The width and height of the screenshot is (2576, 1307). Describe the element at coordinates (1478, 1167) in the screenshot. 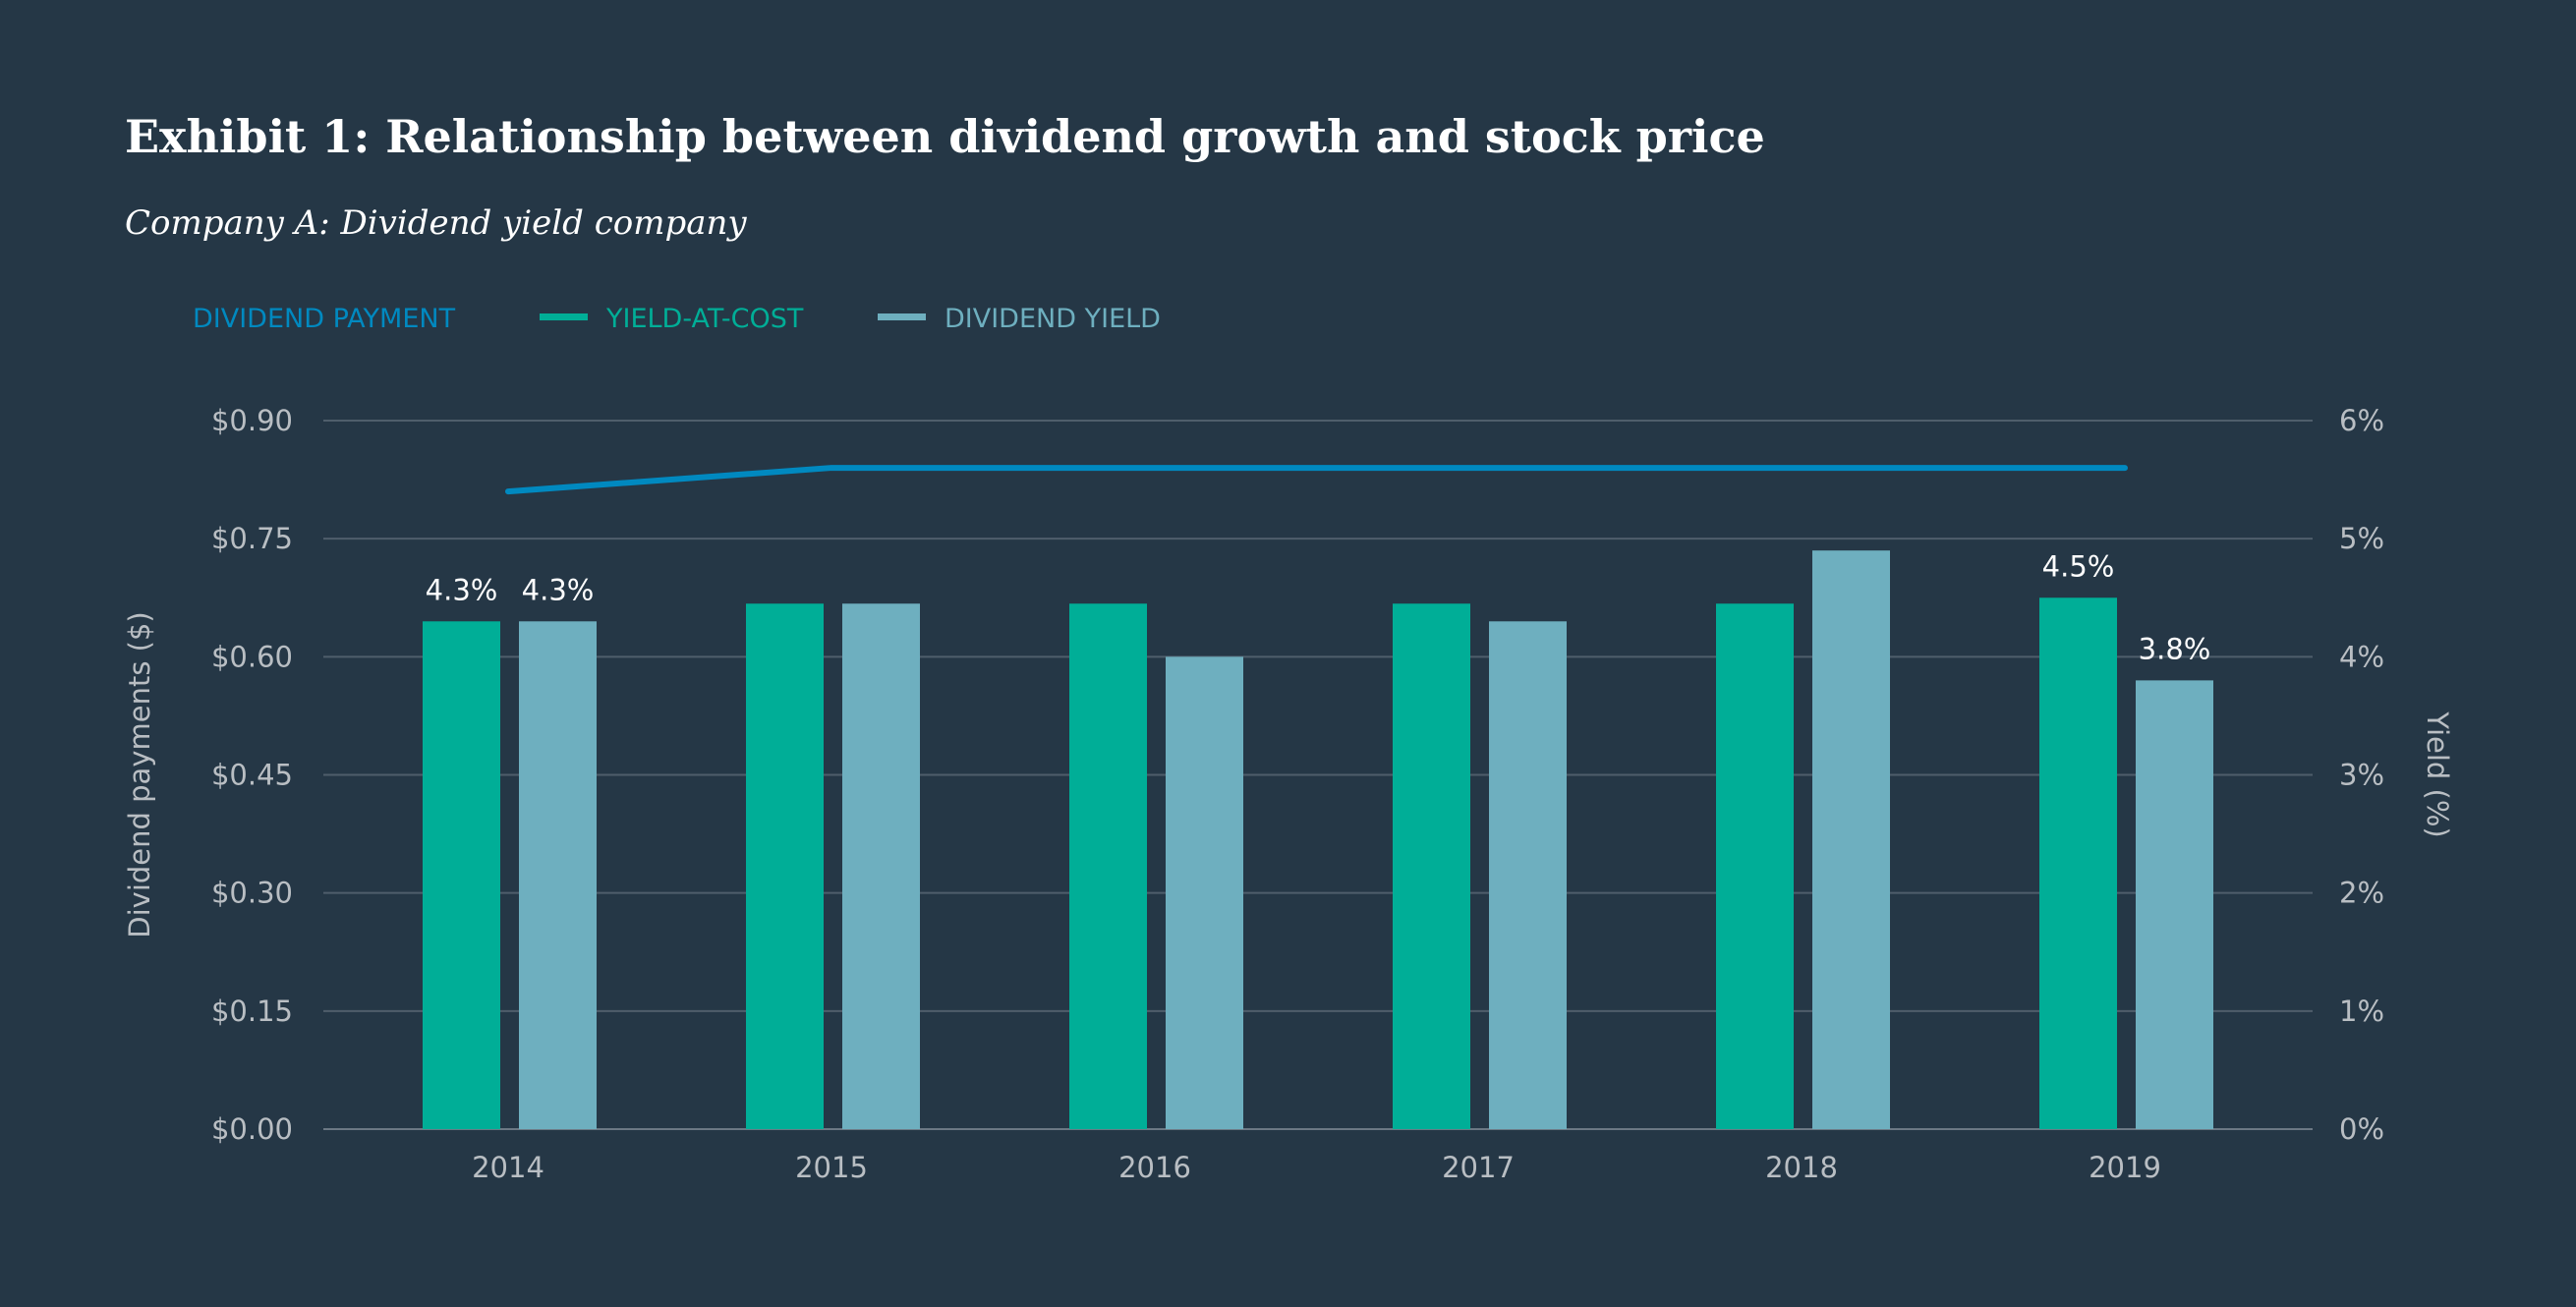

I see `x-tick-label: 2017` at that location.